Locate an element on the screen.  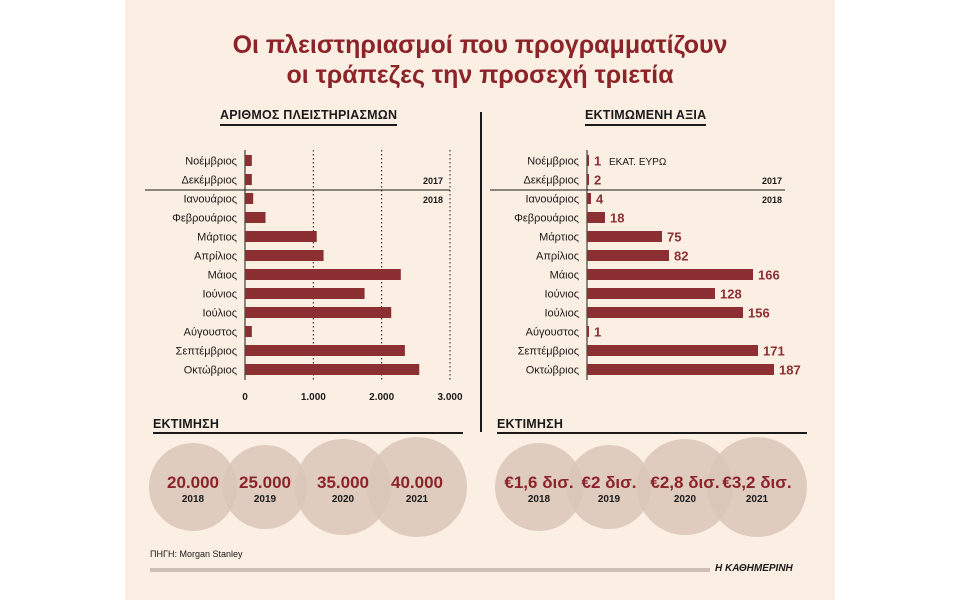
footer-rule is located at coordinates (430, 570).